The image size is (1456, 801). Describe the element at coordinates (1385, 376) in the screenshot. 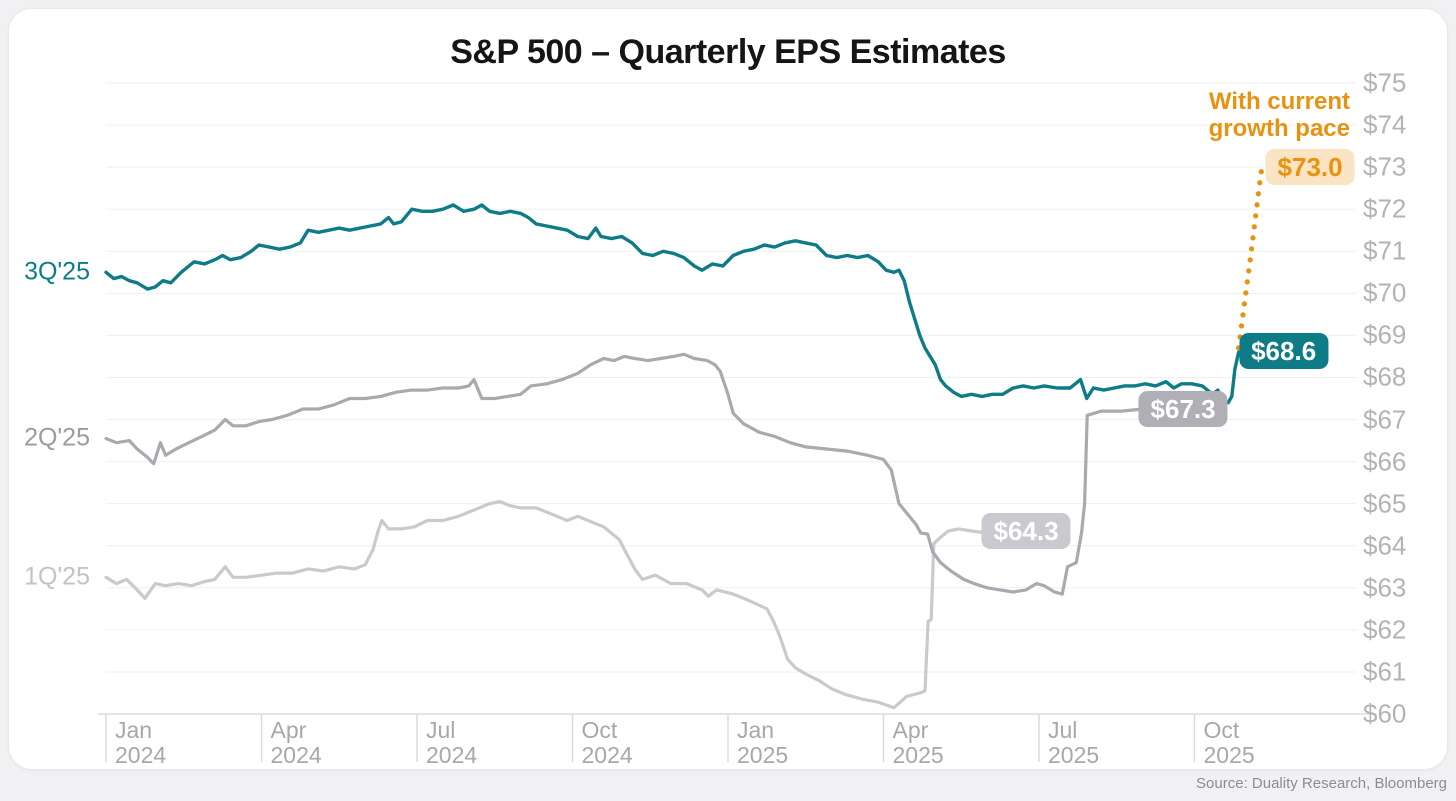

I see `y-axis-label: $68` at that location.